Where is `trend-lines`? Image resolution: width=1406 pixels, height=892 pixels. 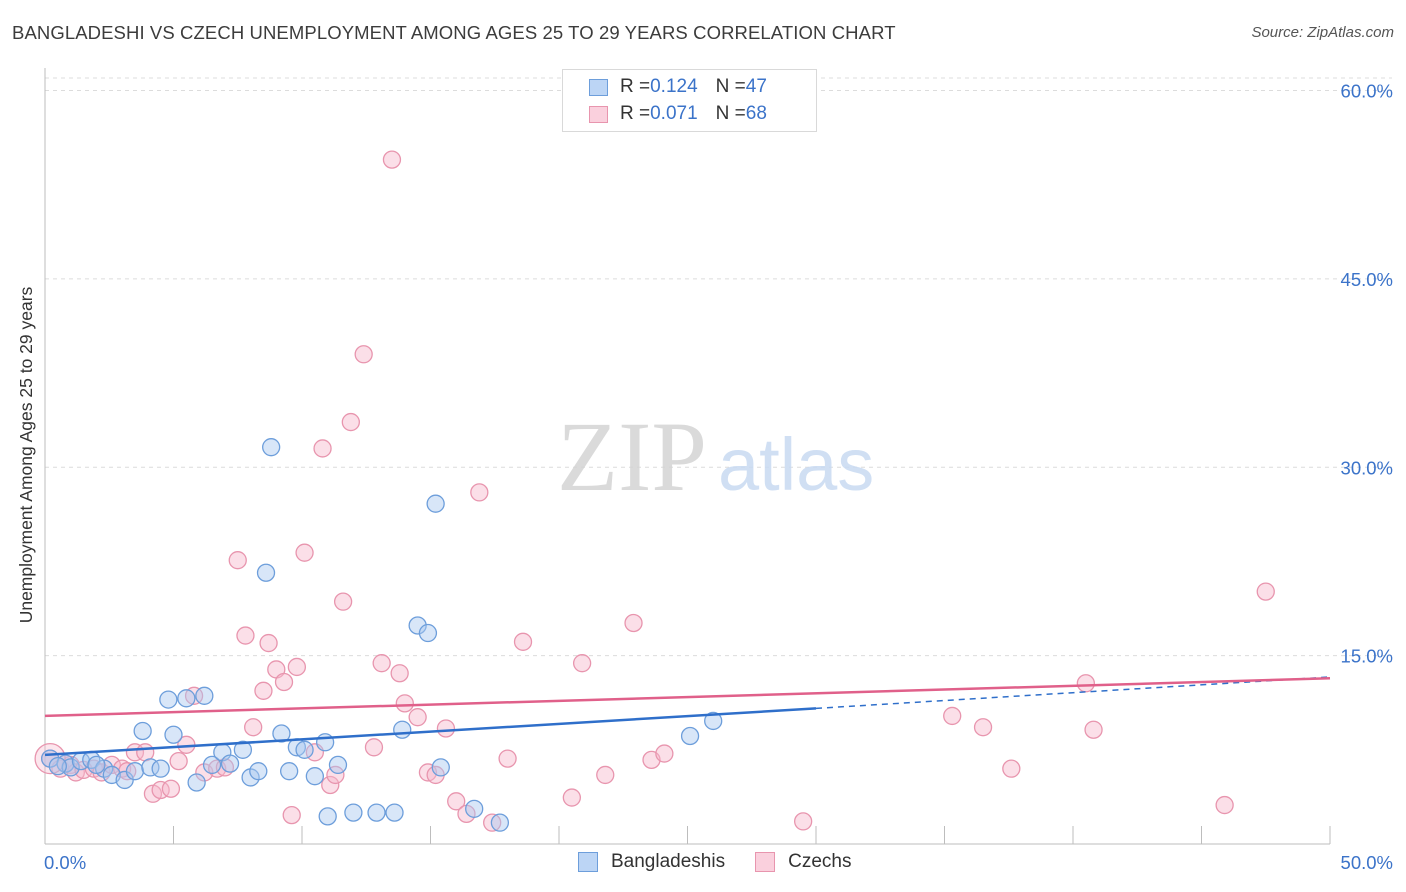
trend-lines is located at coordinates (687, 716).